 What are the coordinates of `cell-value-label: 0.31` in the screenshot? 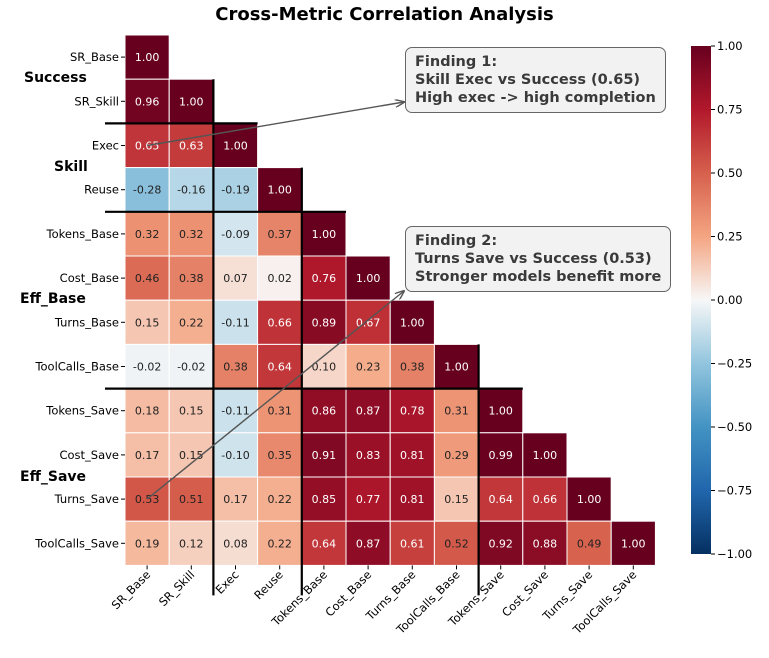 It's located at (456, 411).